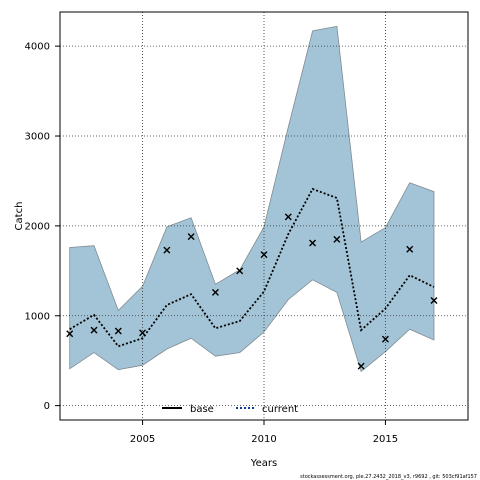  I want to click on x-axis: 2005 2010 2015, so click(264, 432).